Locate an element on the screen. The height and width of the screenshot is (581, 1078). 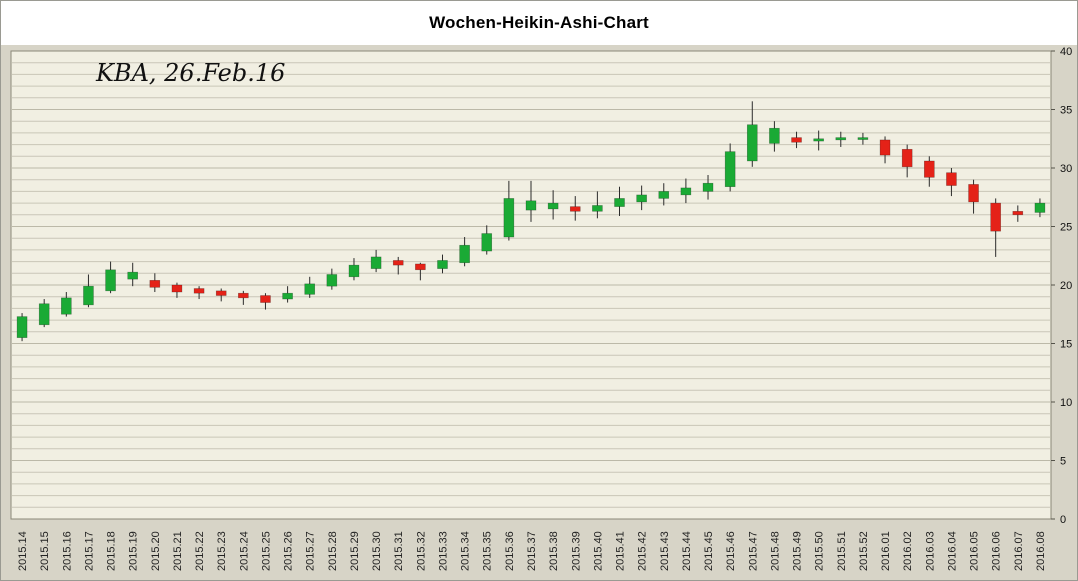
x-tick-label: 2015.19 is located at coordinates (134, 551).